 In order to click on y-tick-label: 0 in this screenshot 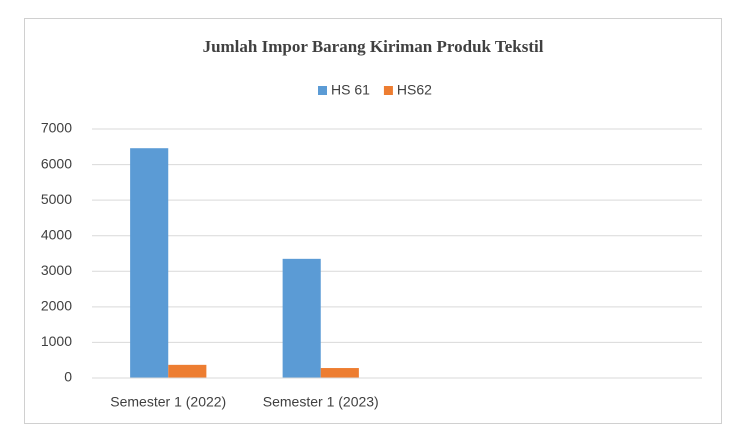, I will do `click(68, 377)`.